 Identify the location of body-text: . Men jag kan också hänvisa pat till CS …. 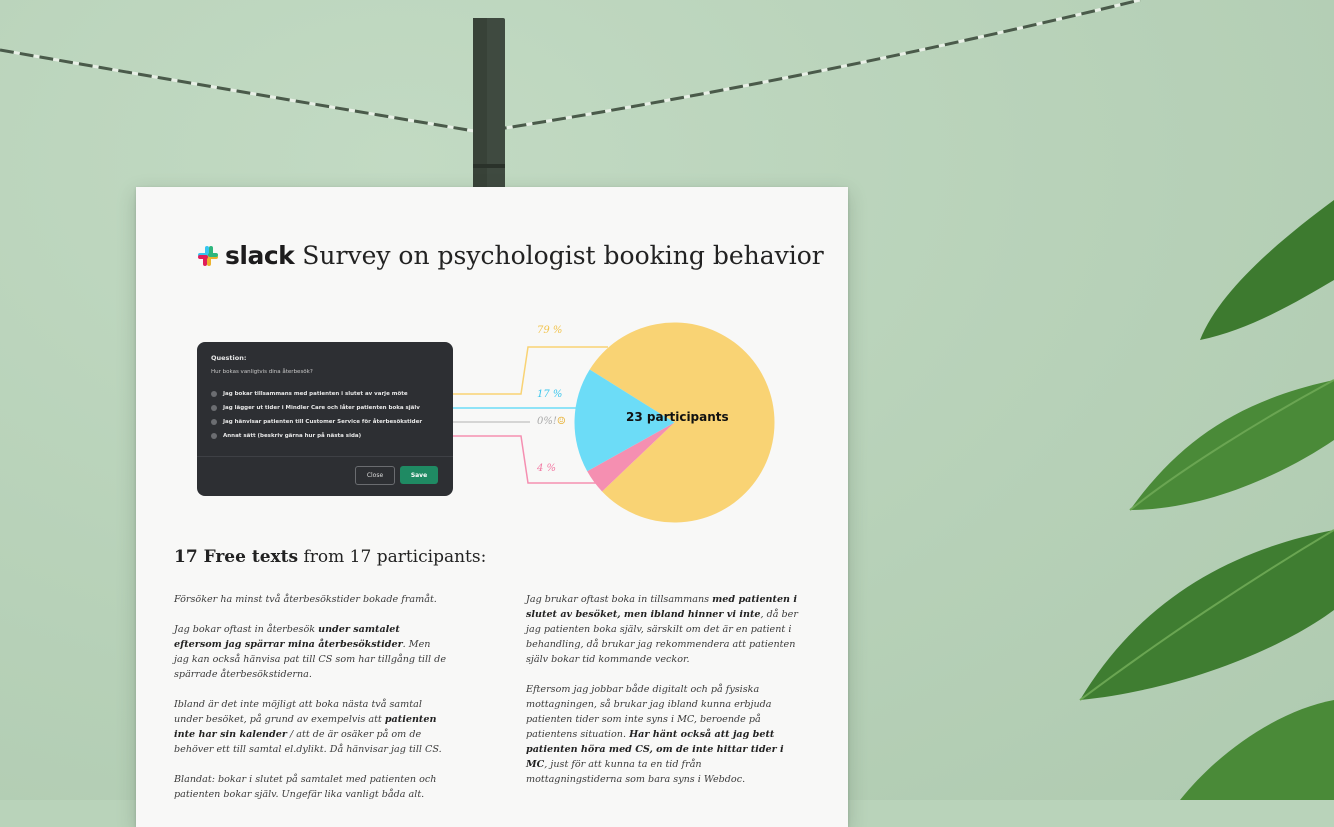
(310, 659).